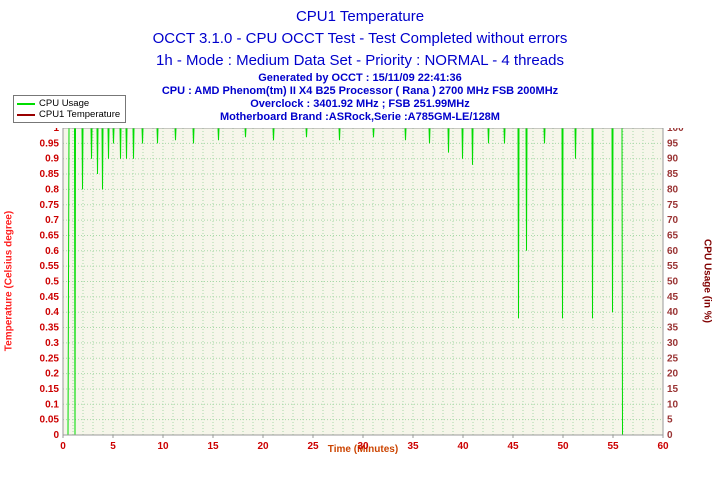 This screenshot has height=480, width=720. I want to click on svg-text: 0.6, so click(52, 251).